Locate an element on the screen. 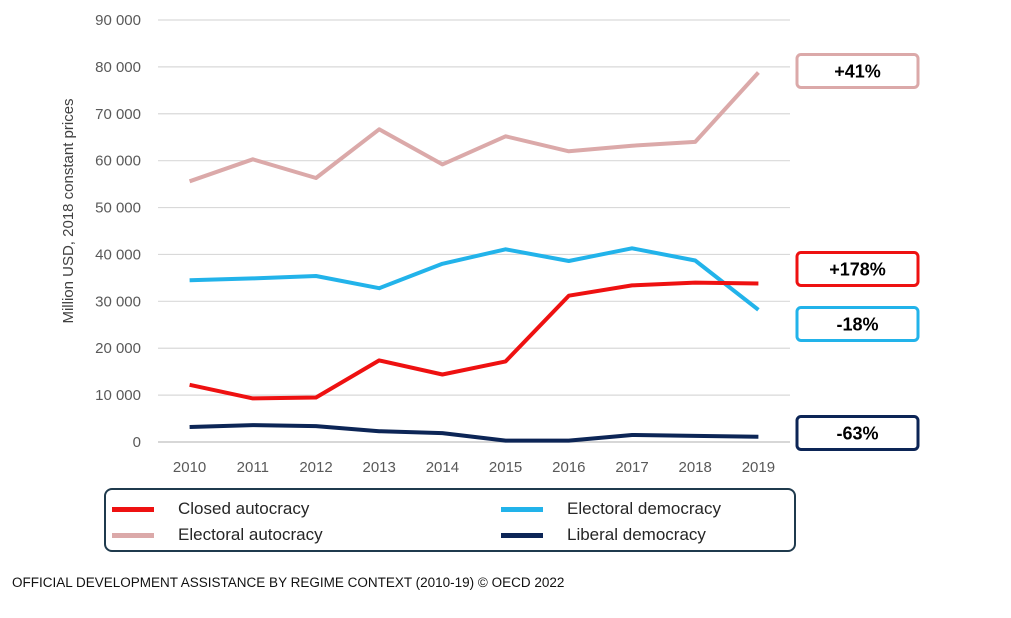  legend-item-liberal-democracy: Liberal democracy is located at coordinates (603, 535).